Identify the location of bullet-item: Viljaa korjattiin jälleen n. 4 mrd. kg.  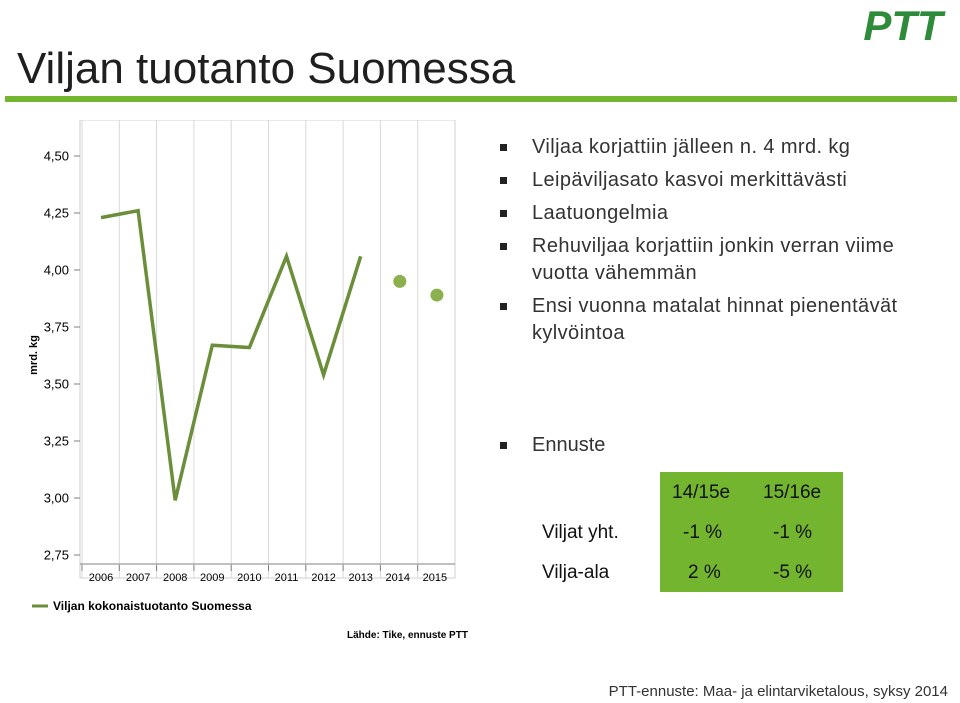
(723, 147).